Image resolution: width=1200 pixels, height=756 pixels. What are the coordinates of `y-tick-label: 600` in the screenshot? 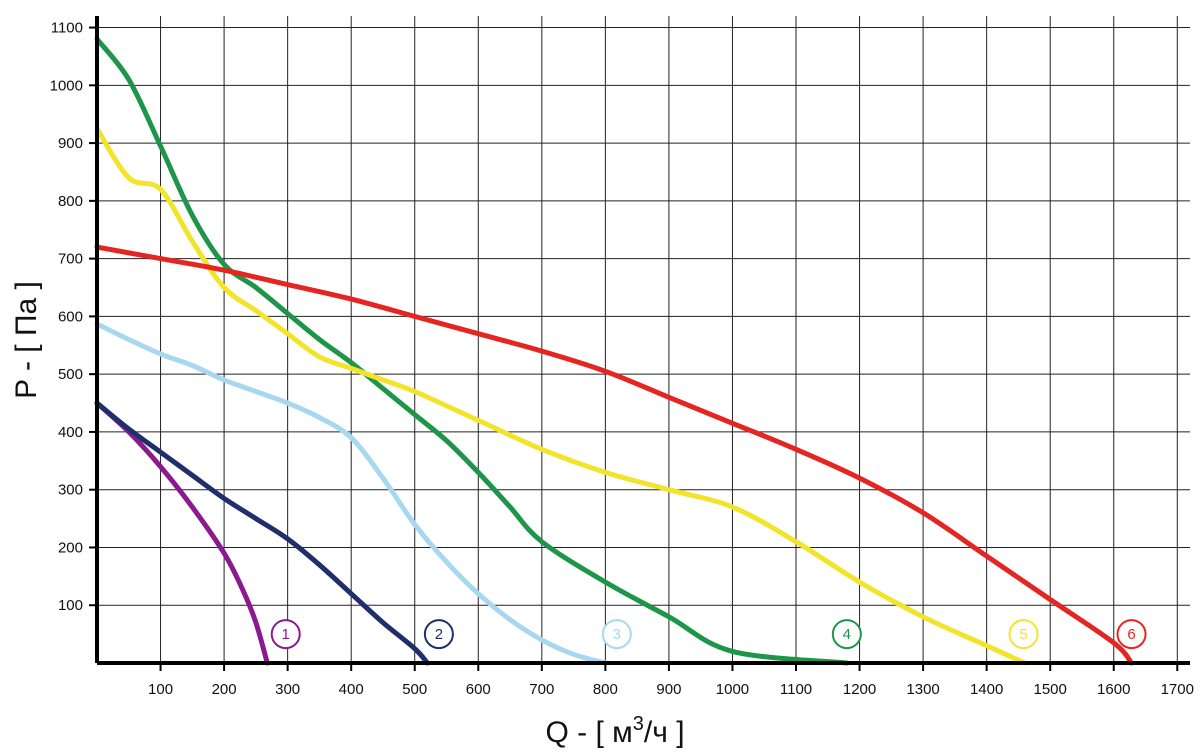 It's located at (70, 316).